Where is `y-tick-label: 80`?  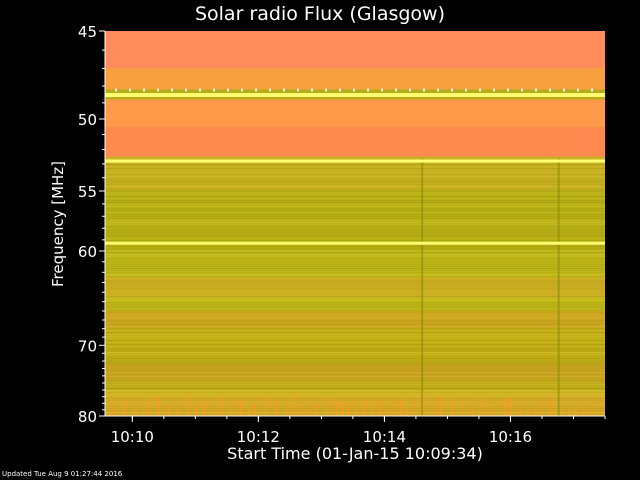 y-tick-label: 80 is located at coordinates (87, 417).